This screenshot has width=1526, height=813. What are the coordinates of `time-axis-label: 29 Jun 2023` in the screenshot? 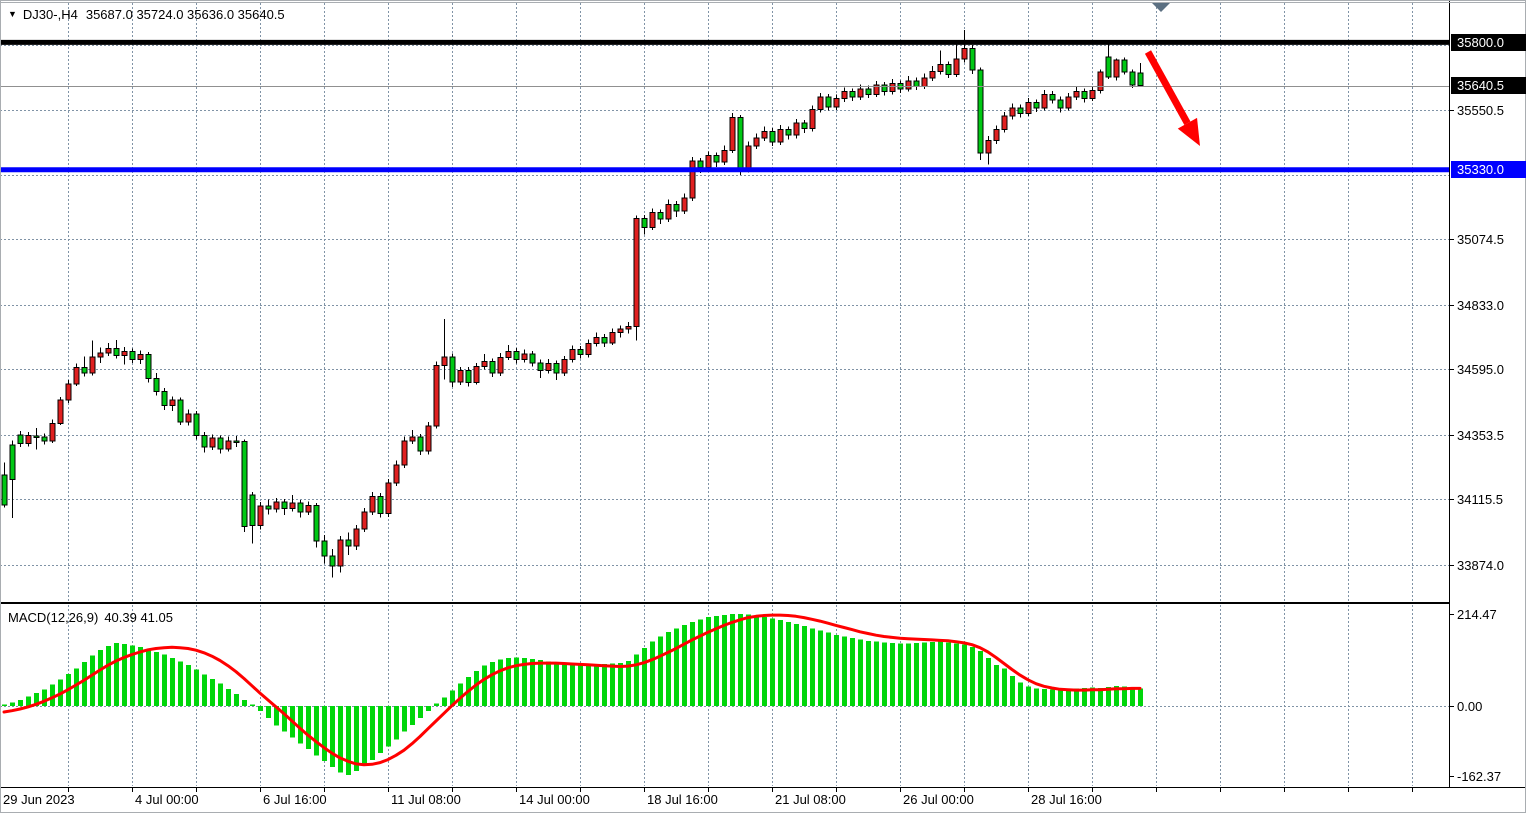 It's located at (39, 799).